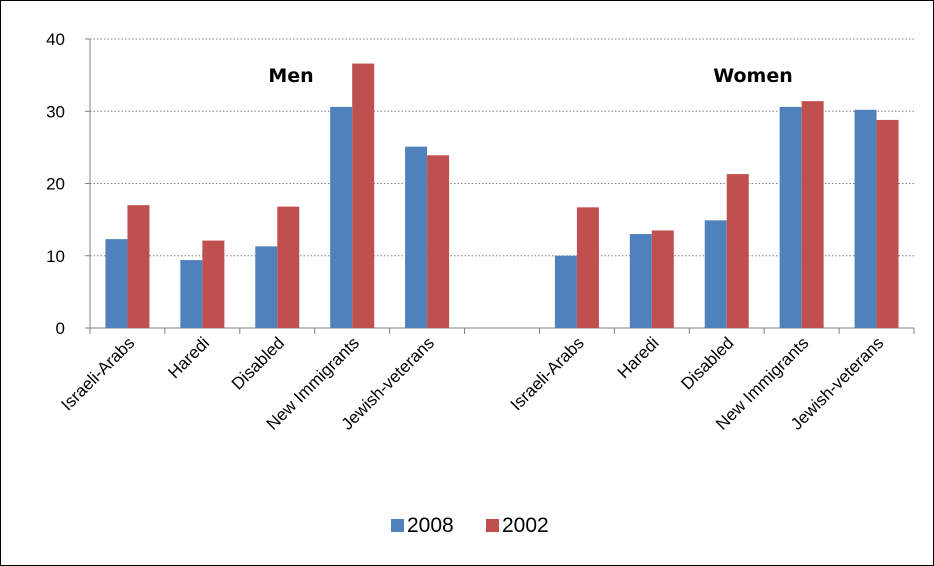 The image size is (934, 566). What do you see at coordinates (60, 328) in the screenshot?
I see `y-tick-label: 0` at bounding box center [60, 328].